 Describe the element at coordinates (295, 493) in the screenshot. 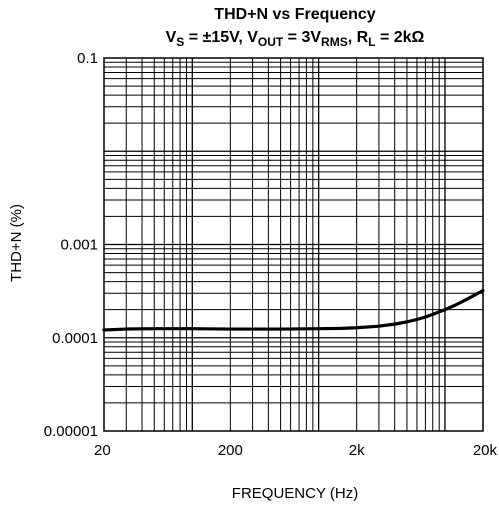

I see `x-axis-label: FREQUENCY (Hz)` at that location.